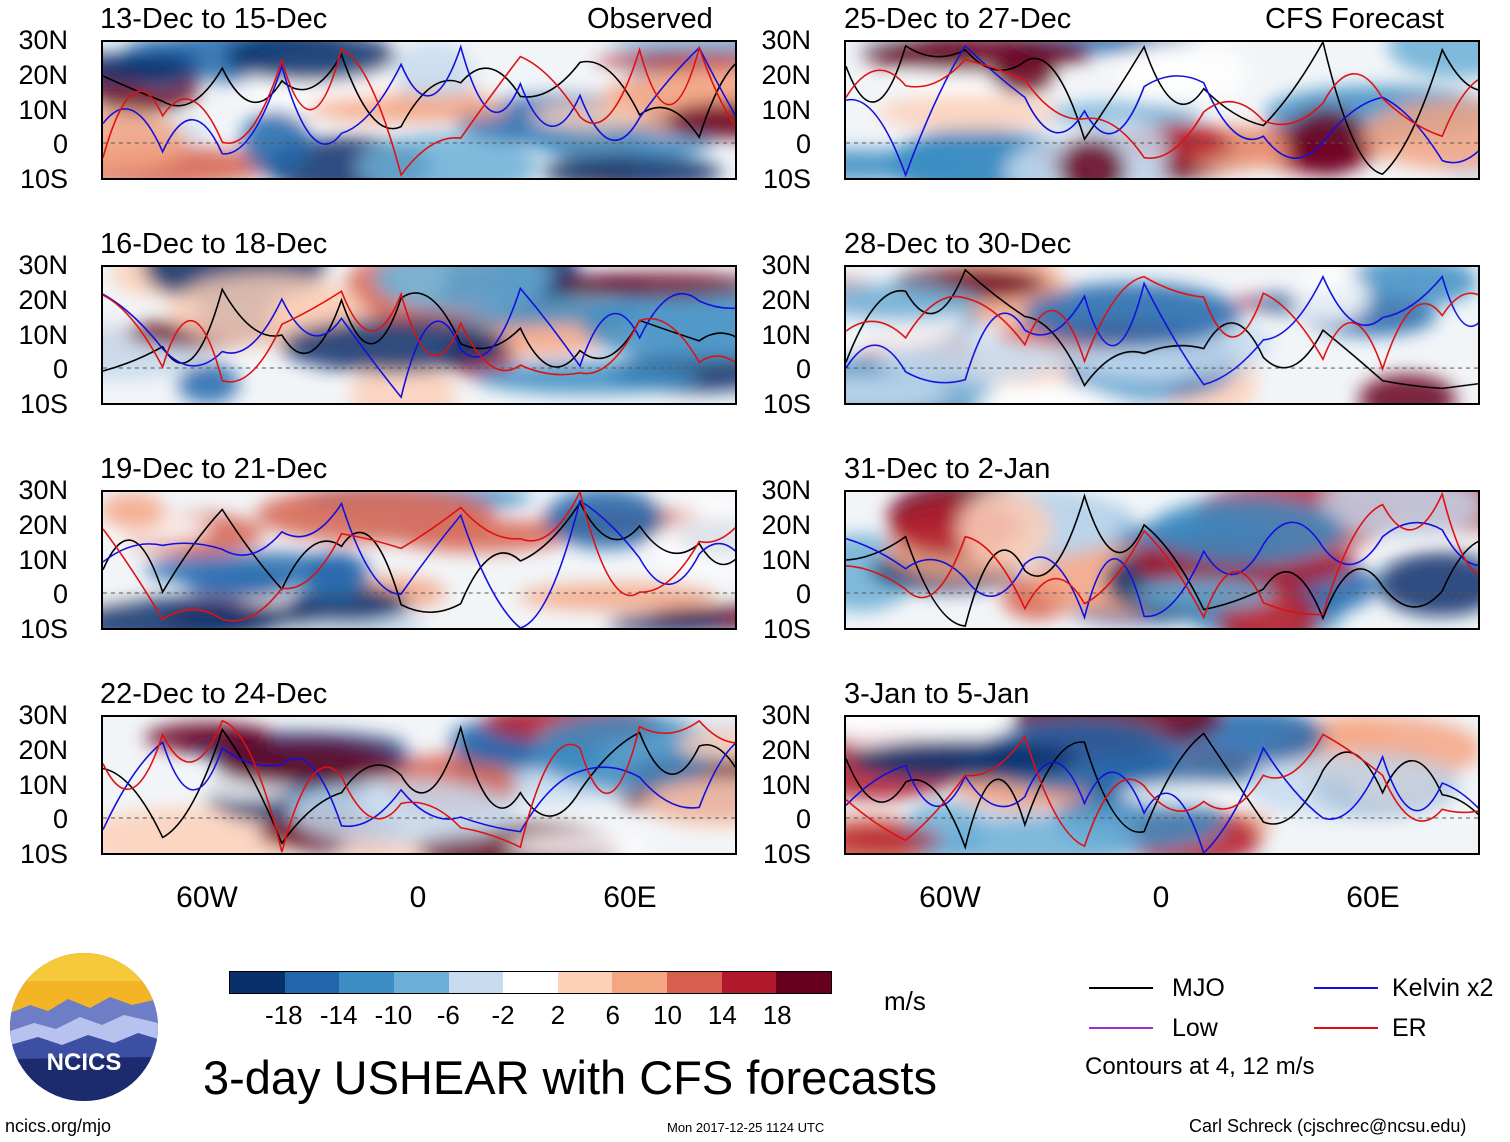  What do you see at coordinates (43, 560) in the screenshot?
I see `y-tick-left-3-2: 10N` at bounding box center [43, 560].